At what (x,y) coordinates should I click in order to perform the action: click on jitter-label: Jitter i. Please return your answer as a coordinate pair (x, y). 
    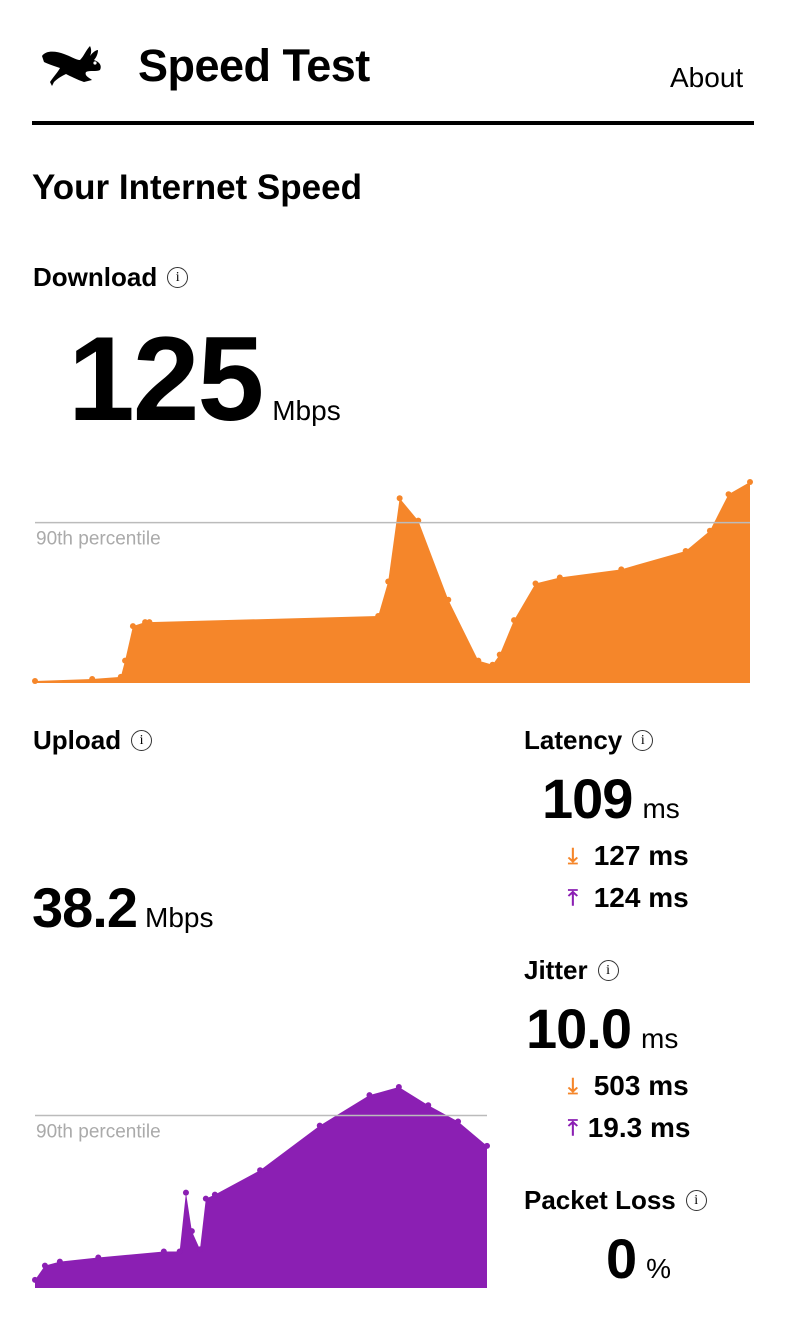
    Looking at the image, I should click on (571, 970).